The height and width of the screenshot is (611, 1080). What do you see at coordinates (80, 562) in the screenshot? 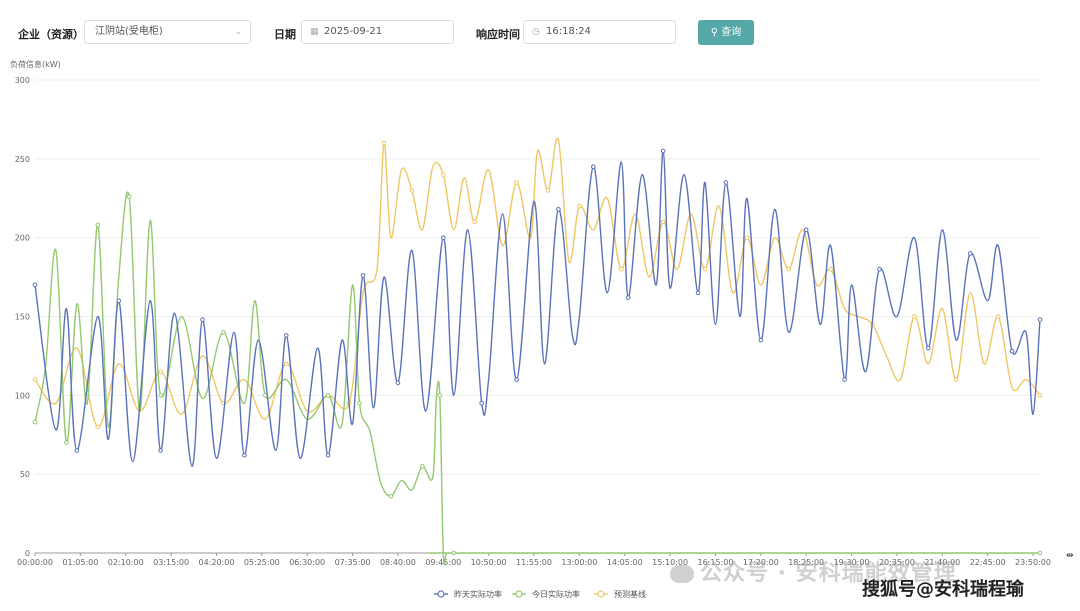
I see `x-tick-label: 01:05:00` at bounding box center [80, 562].